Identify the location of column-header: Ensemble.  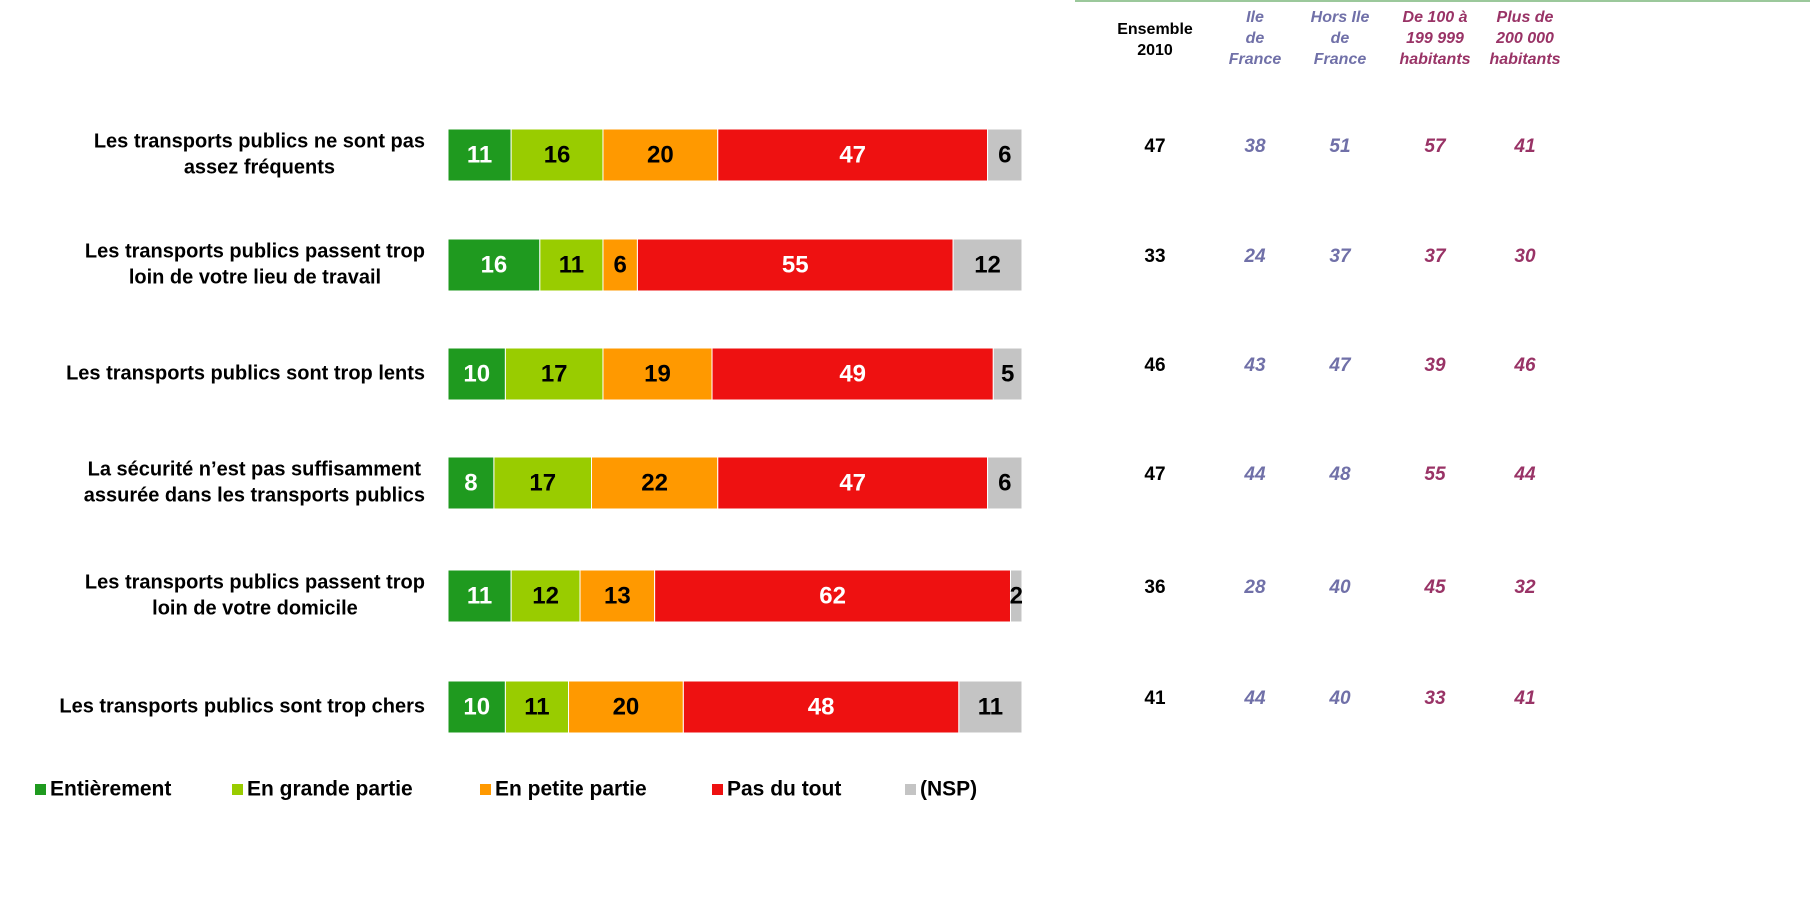
(1155, 29).